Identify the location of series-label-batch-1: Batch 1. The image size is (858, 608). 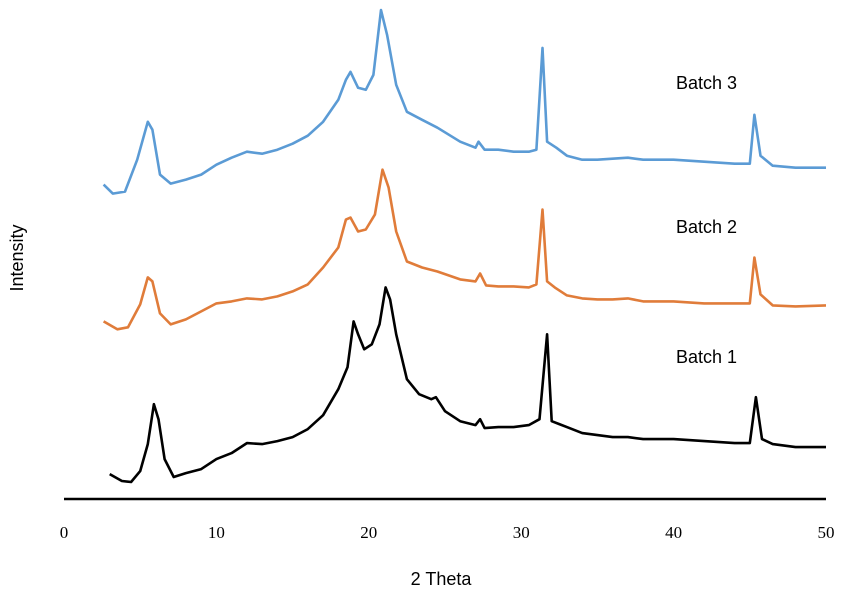
(706, 357).